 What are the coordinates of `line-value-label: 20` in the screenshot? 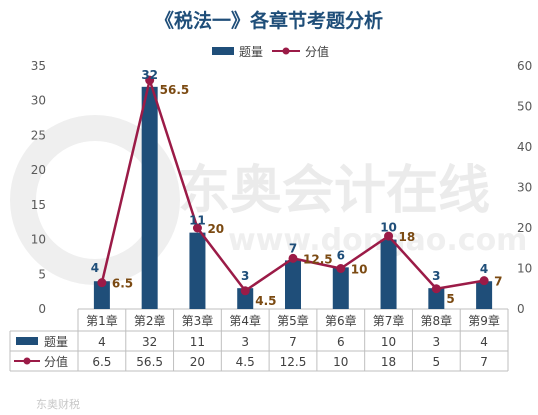 It's located at (215, 229).